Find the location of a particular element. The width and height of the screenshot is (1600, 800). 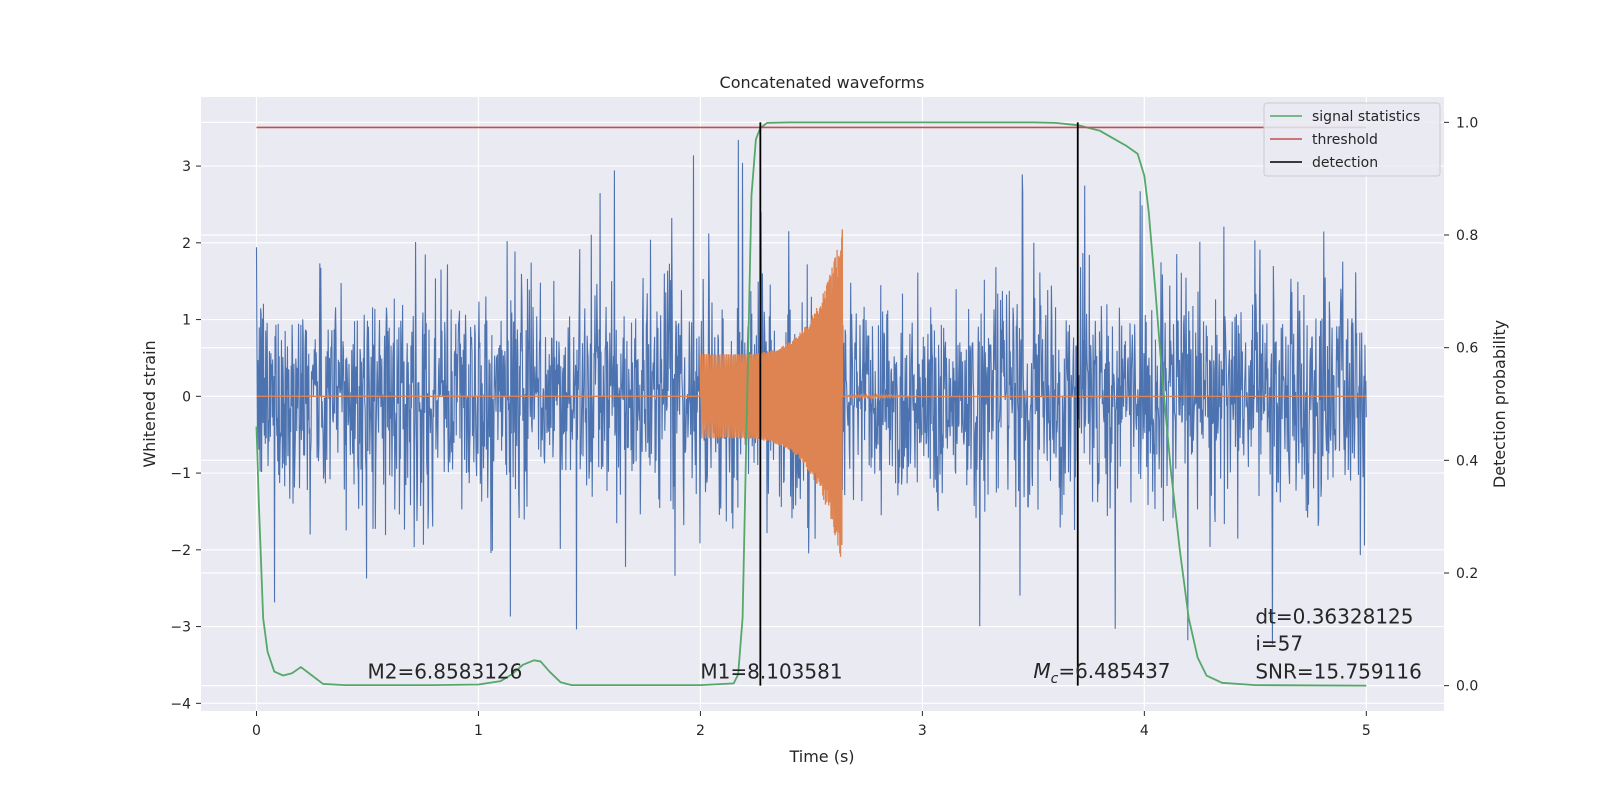

legend: signal statistics threshold detection is located at coordinates (1352, 139).